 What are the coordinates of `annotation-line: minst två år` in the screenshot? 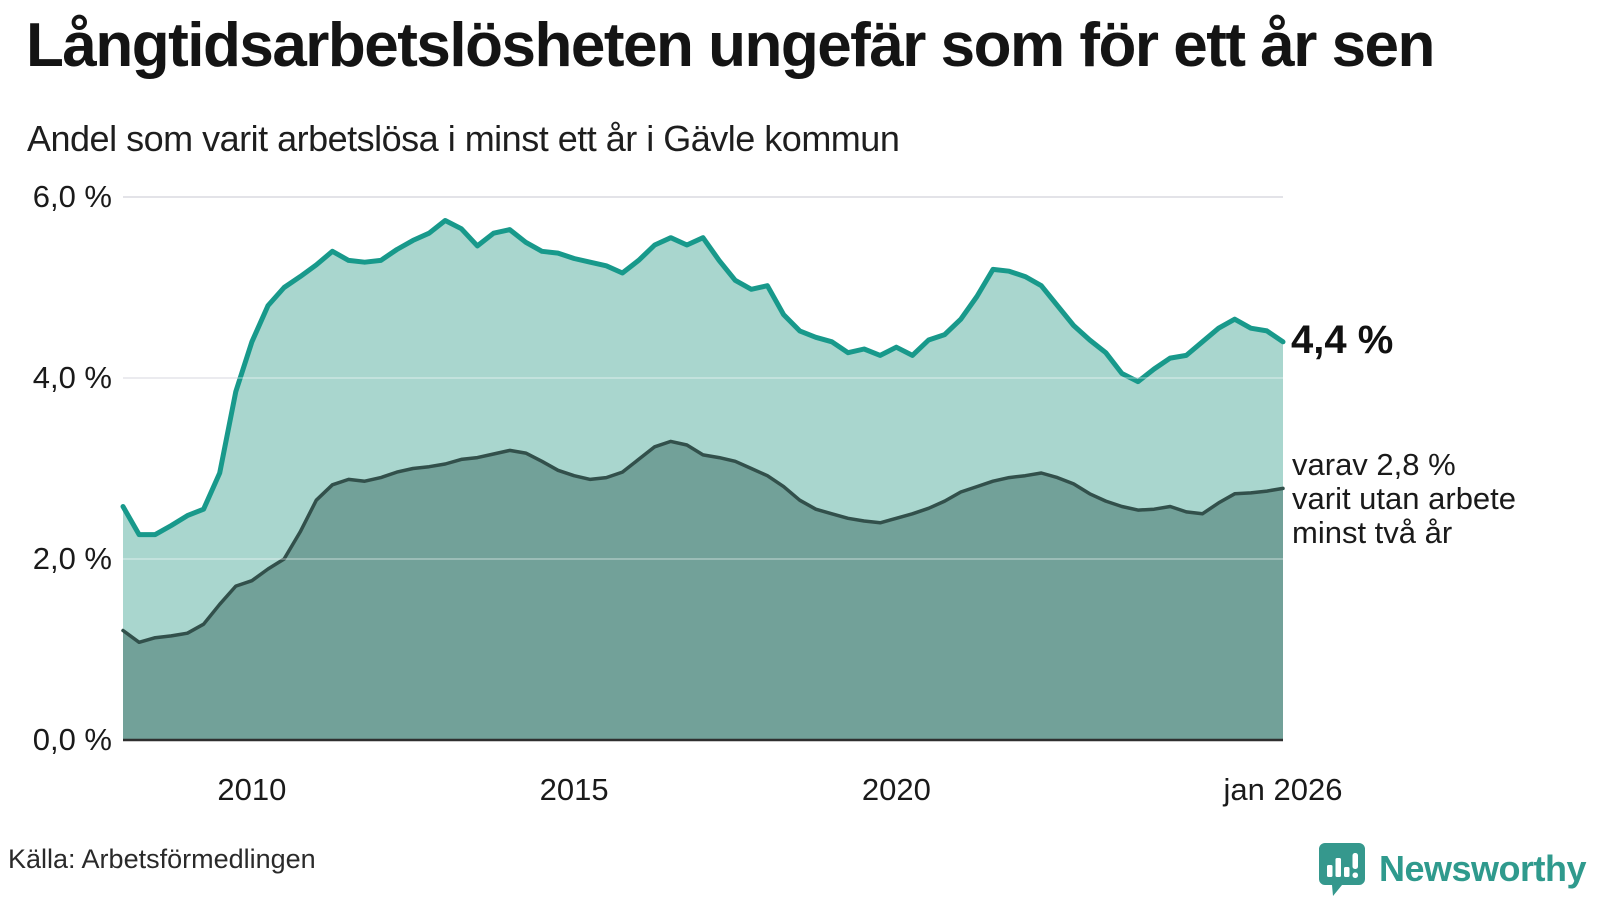 It's located at (1372, 533).